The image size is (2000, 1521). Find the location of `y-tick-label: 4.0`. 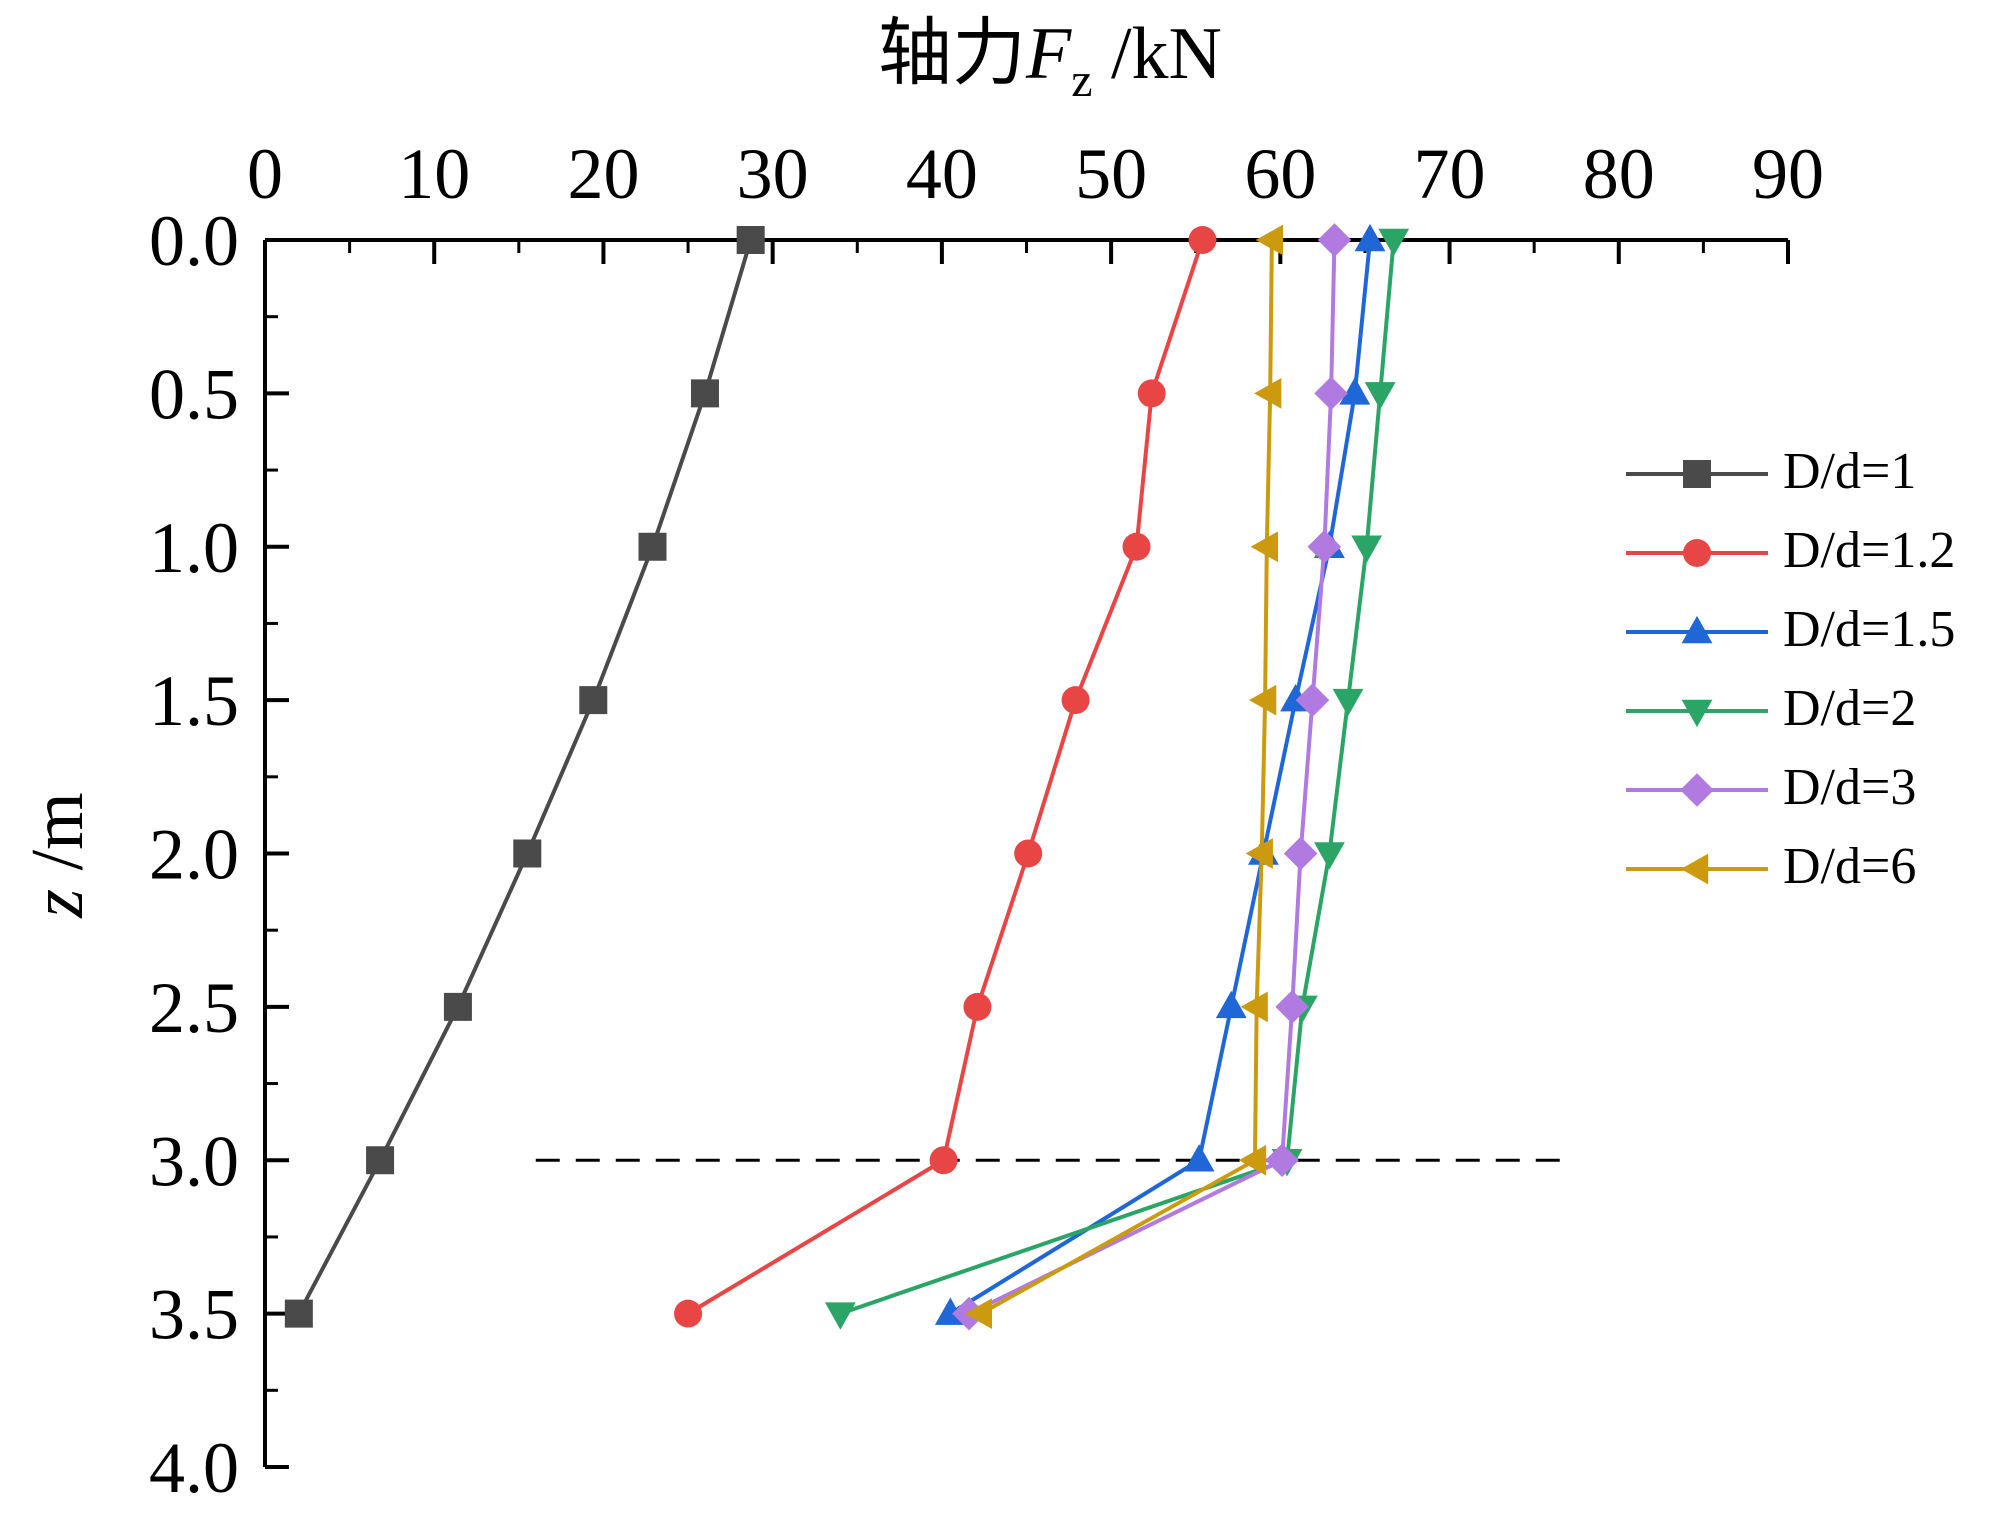

y-tick-label: 4.0 is located at coordinates (194, 1468).